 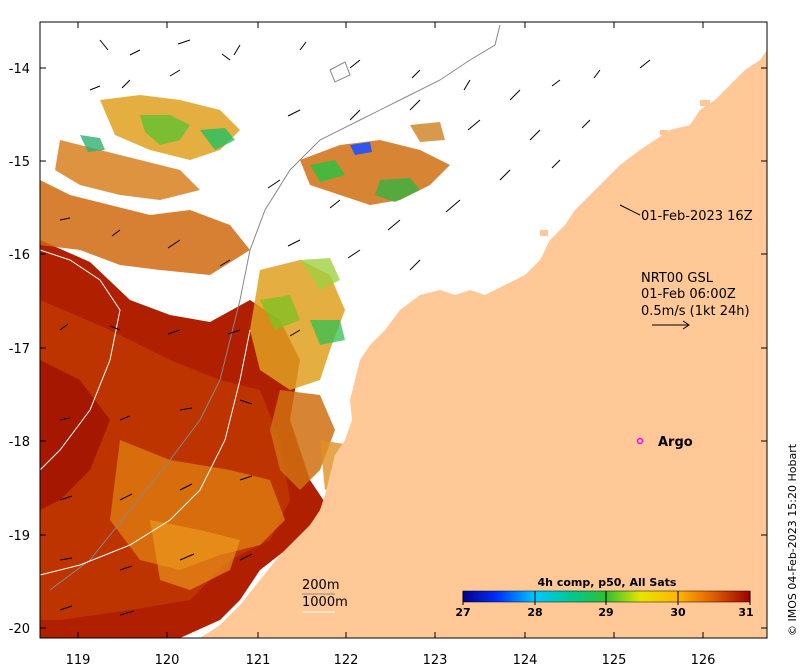 What do you see at coordinates (462, 612) in the screenshot?
I see `colorbar-tick-27: 27` at bounding box center [462, 612].